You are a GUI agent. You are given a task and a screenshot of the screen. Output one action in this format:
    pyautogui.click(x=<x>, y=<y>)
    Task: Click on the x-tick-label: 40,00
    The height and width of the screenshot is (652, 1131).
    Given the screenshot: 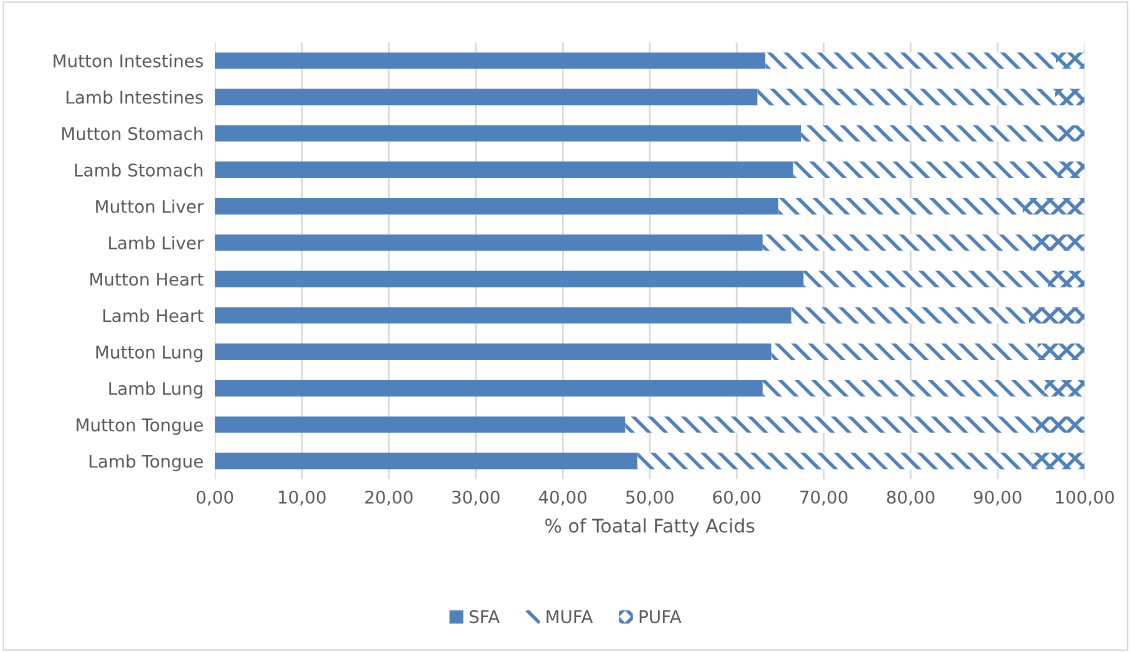 What is the action you would take?
    pyautogui.click(x=562, y=498)
    